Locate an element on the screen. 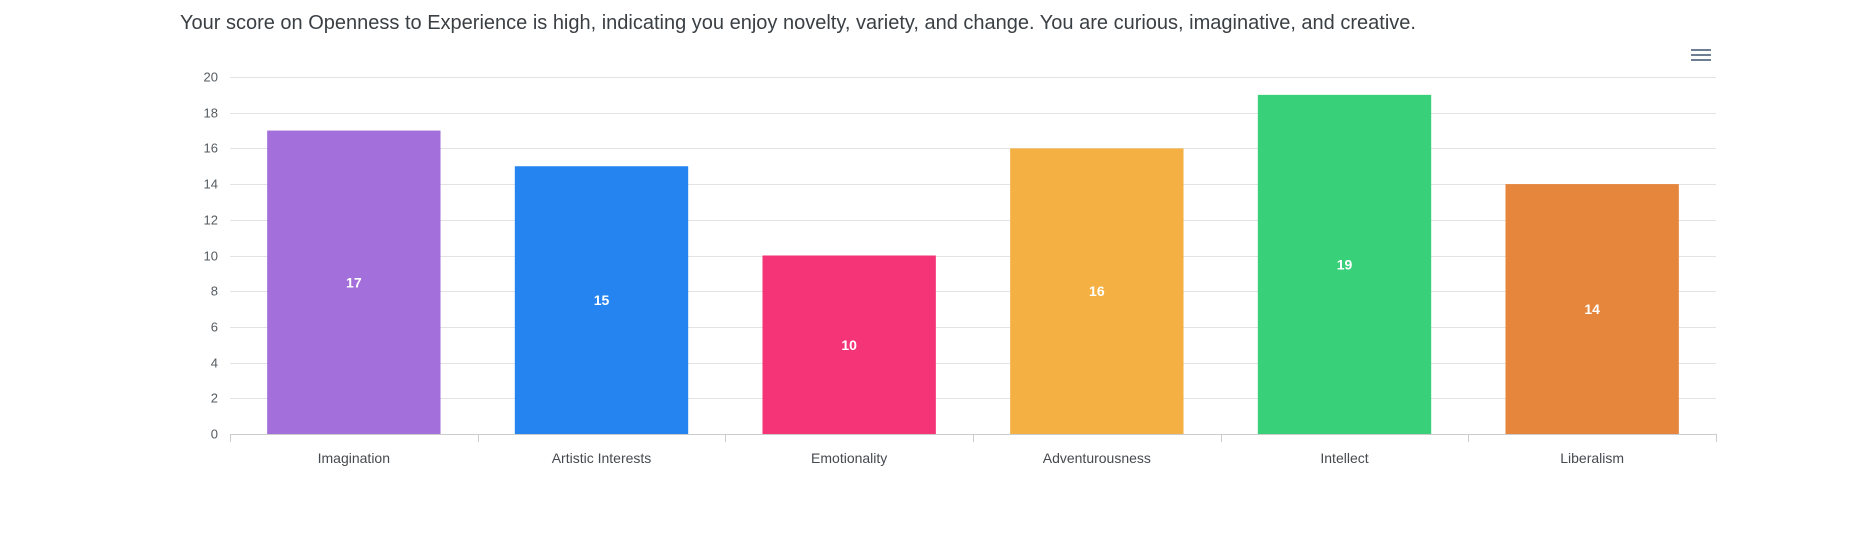  x-category-label: Adventurousness is located at coordinates (1097, 458).